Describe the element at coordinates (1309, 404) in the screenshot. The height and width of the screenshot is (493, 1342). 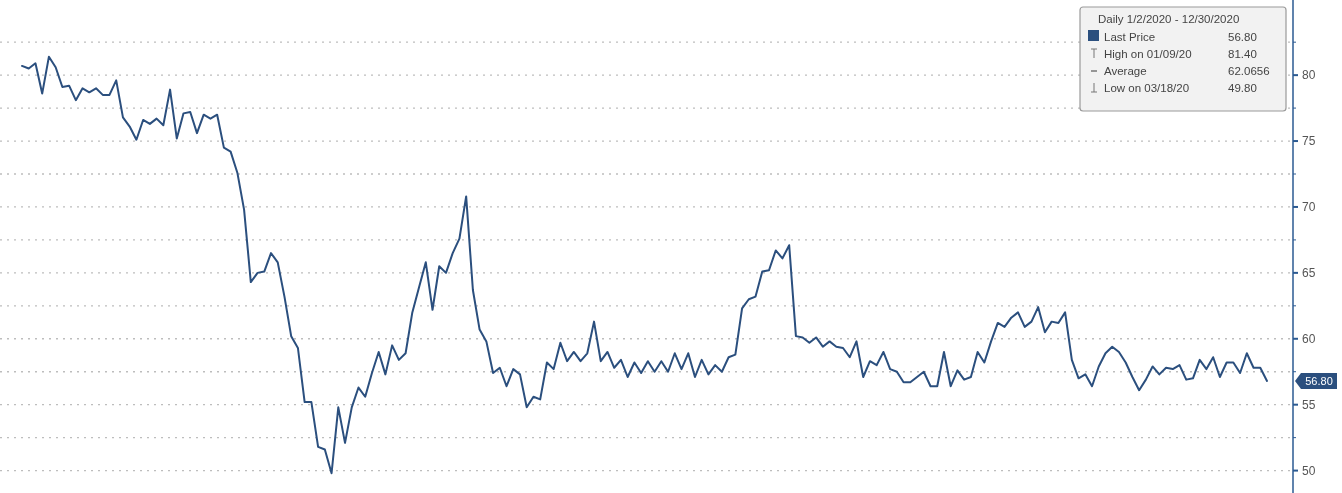
I see `y-tick-label: 55` at that location.